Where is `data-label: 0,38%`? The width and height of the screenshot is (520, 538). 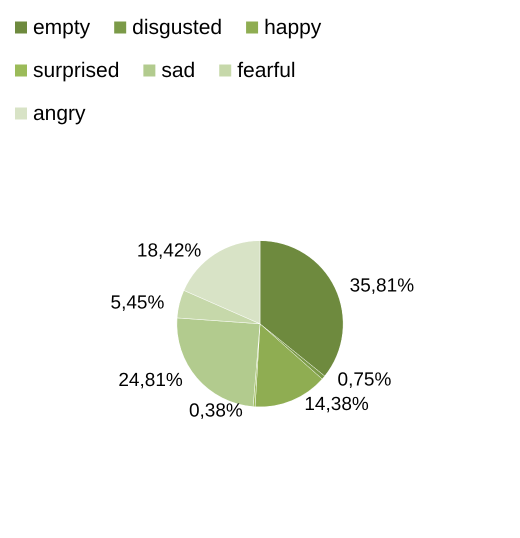
data-label: 0,38% is located at coordinates (215, 411).